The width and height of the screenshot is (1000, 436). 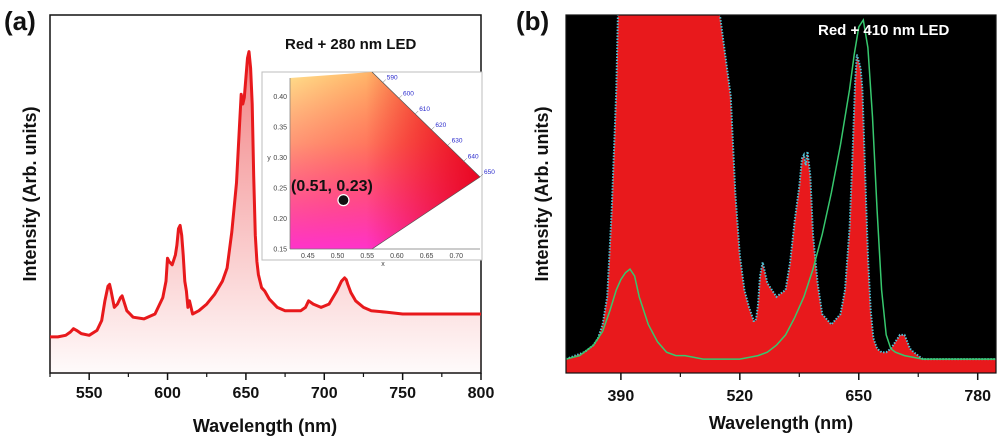 What do you see at coordinates (392, 78) in the screenshot?
I see `cie-locus-label: 590` at bounding box center [392, 78].